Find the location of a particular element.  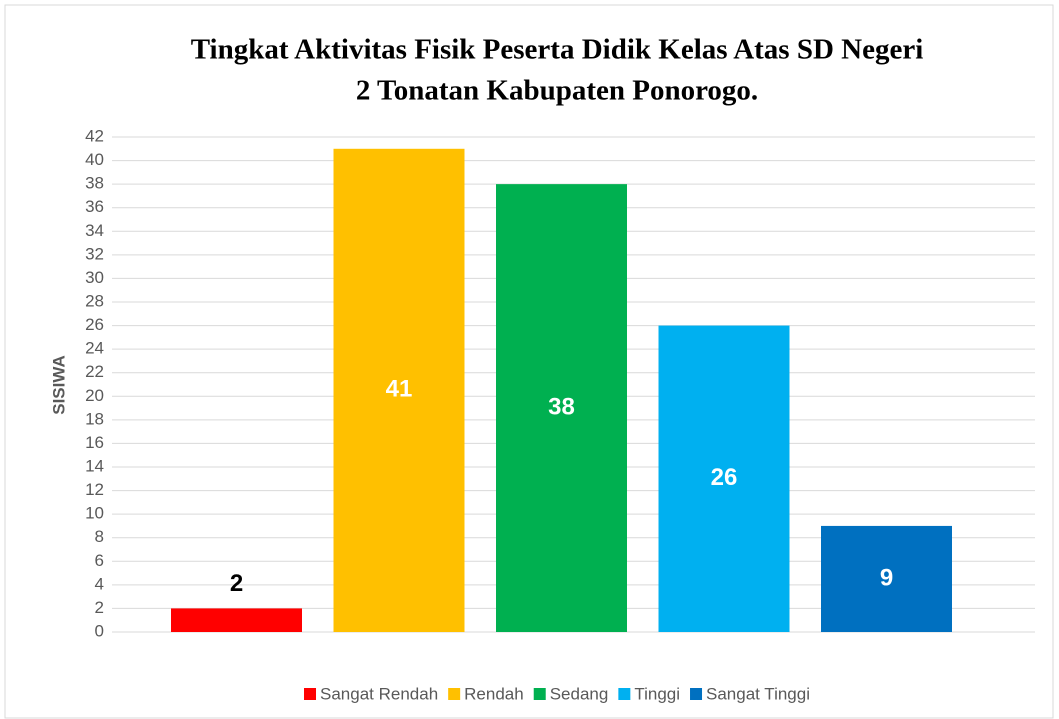

legend-label: Sangat Rendah is located at coordinates (379, 693).